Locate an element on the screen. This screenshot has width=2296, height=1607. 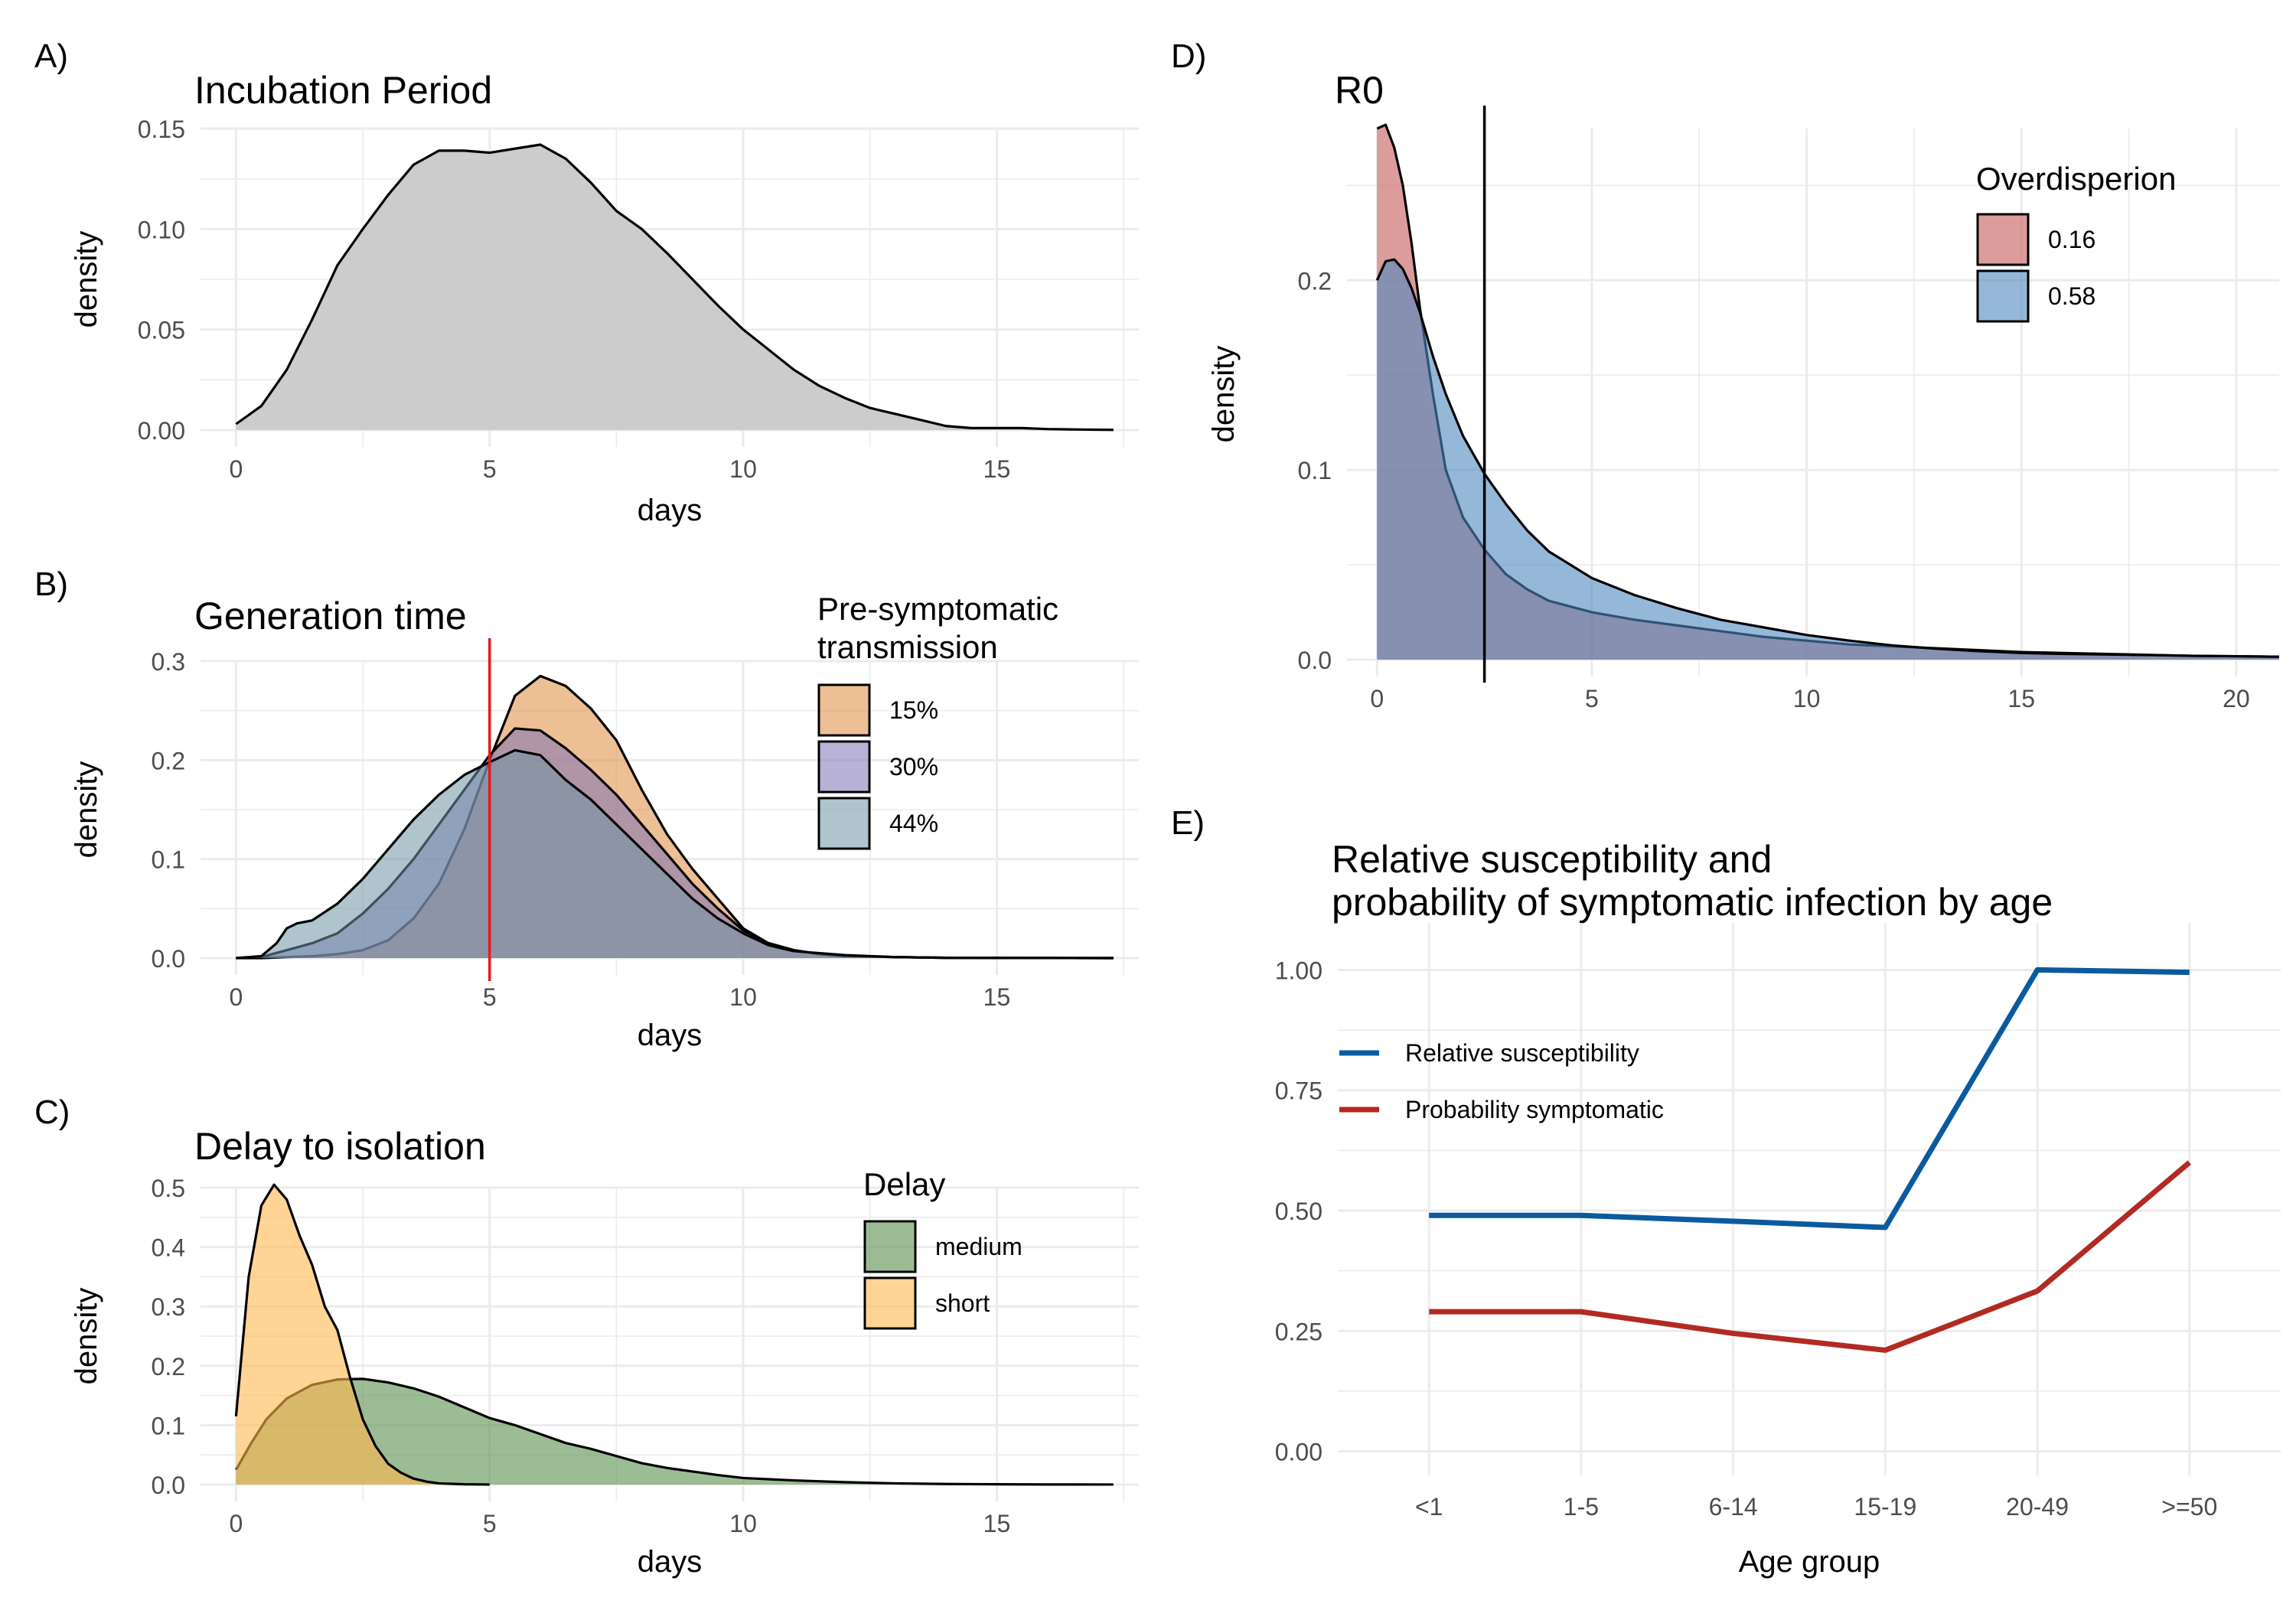
x-tick-labels: 0 5 10 15 20 is located at coordinates (1809, 698).